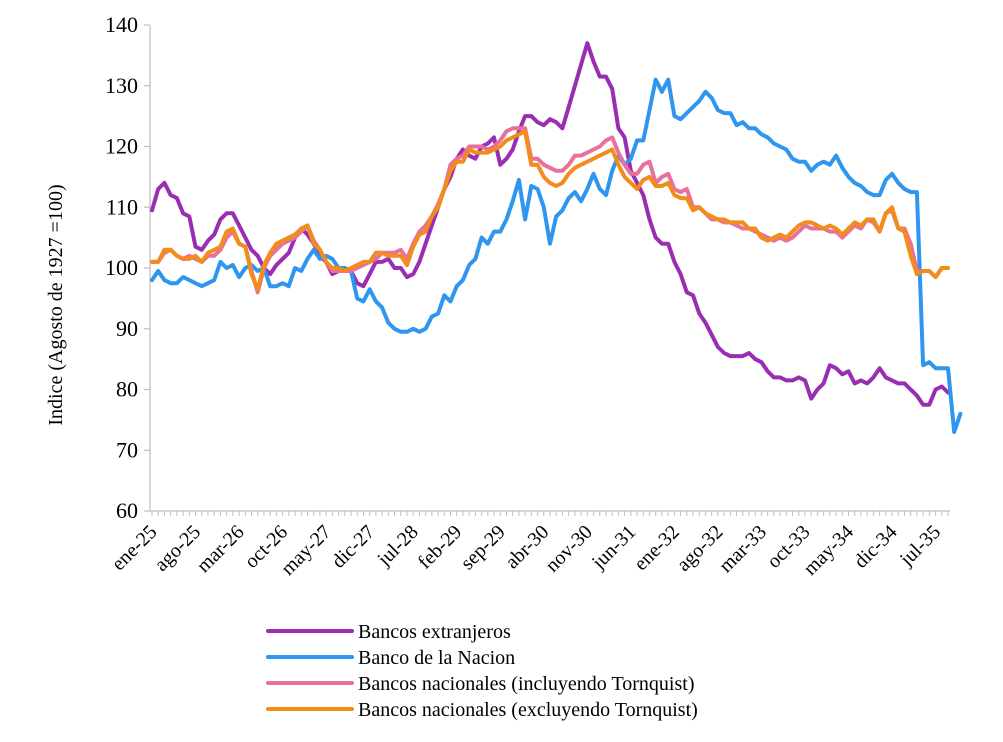 The image size is (1003, 742). Describe the element at coordinates (122, 206) in the screenshot. I see `y-tick-label: 110` at that location.